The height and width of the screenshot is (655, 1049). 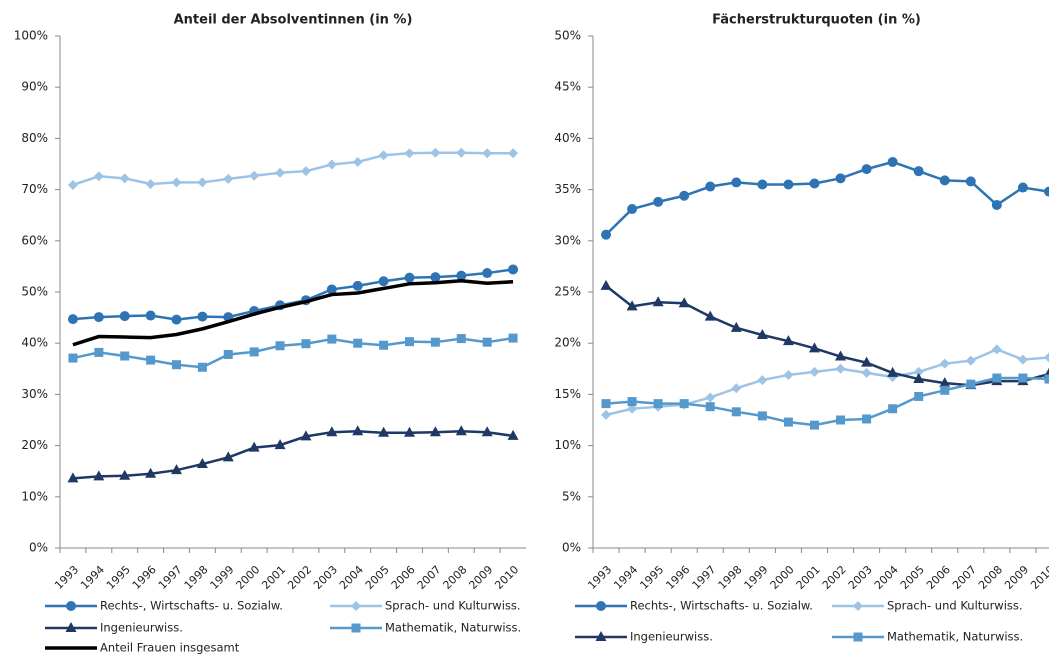 I want to click on chart-title: Fächerstrukturquoten (in %), so click(x=816, y=20).